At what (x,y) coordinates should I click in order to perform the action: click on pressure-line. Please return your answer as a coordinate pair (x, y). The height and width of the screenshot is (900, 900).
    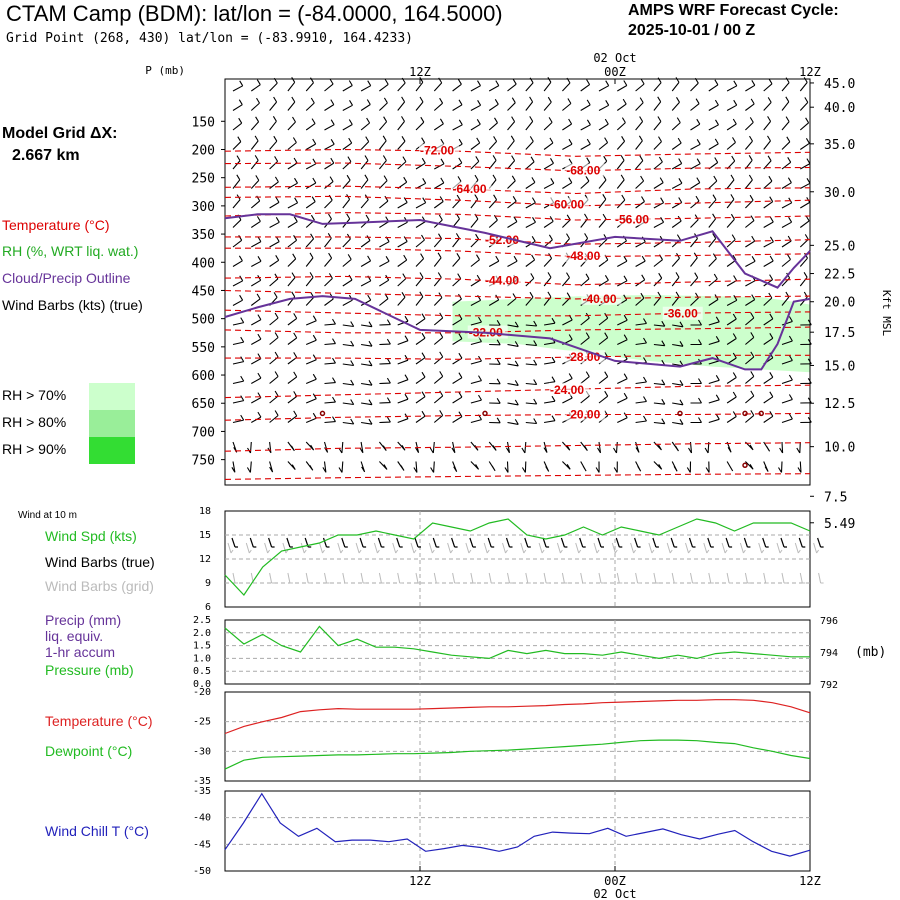
    Looking at the image, I should click on (517, 642).